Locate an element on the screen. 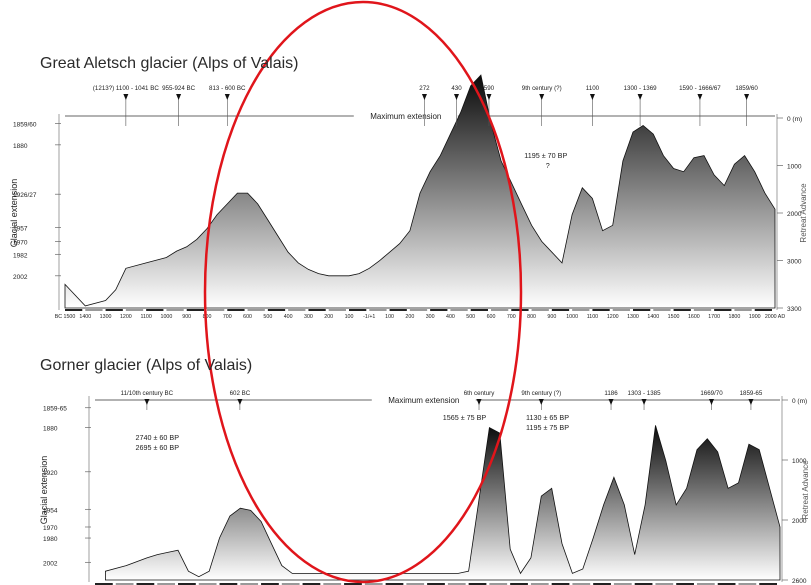  aletsch-period-label: 1100 is located at coordinates (593, 88).